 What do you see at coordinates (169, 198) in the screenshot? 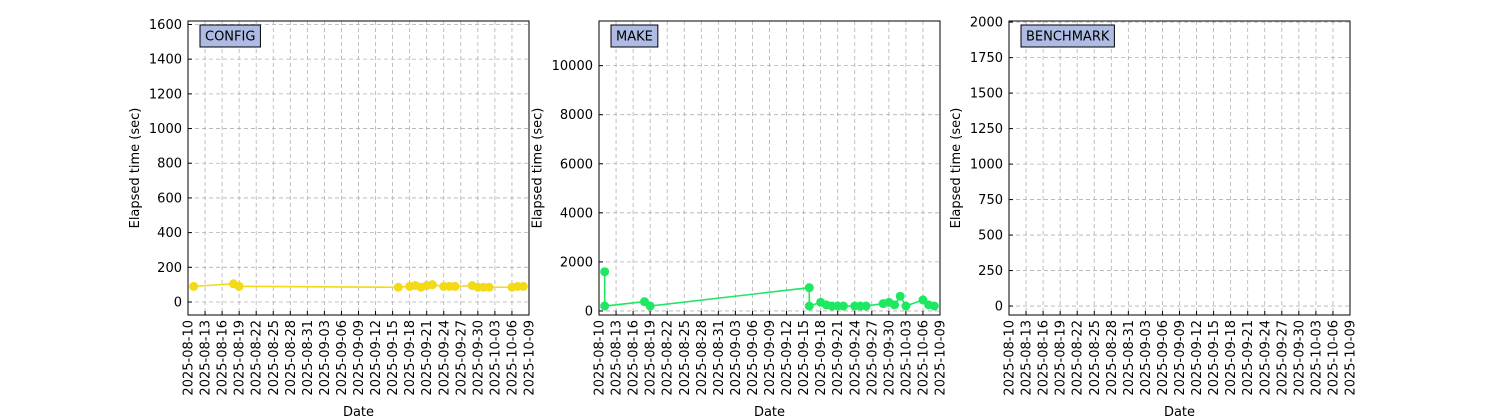
I see `y-tick-label: 600` at bounding box center [169, 198].